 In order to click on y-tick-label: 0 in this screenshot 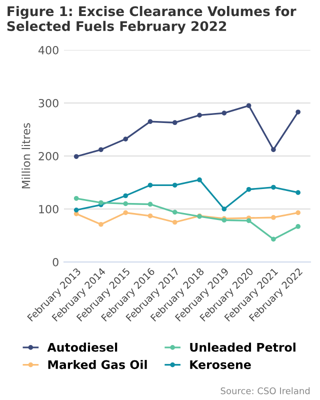, I will do `click(55, 262)`.